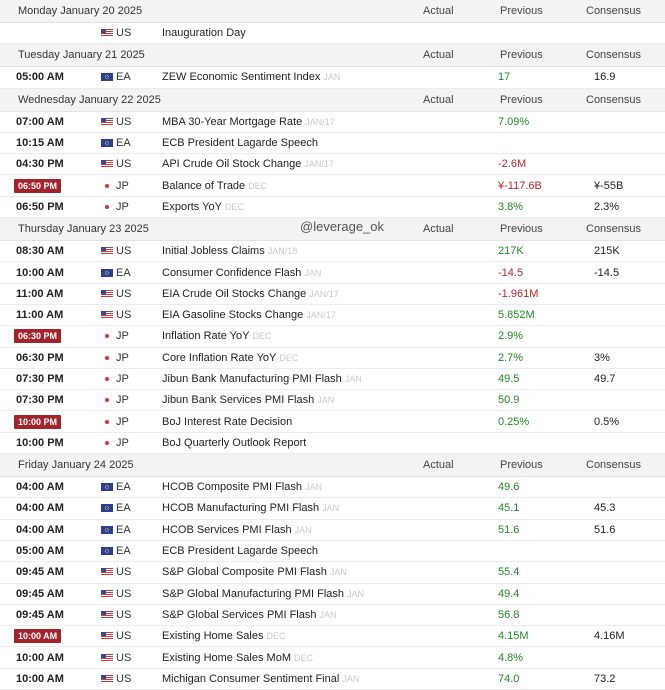 The width and height of the screenshot is (665, 690). I want to click on event-name-link: Inauguration Day, so click(205, 33).